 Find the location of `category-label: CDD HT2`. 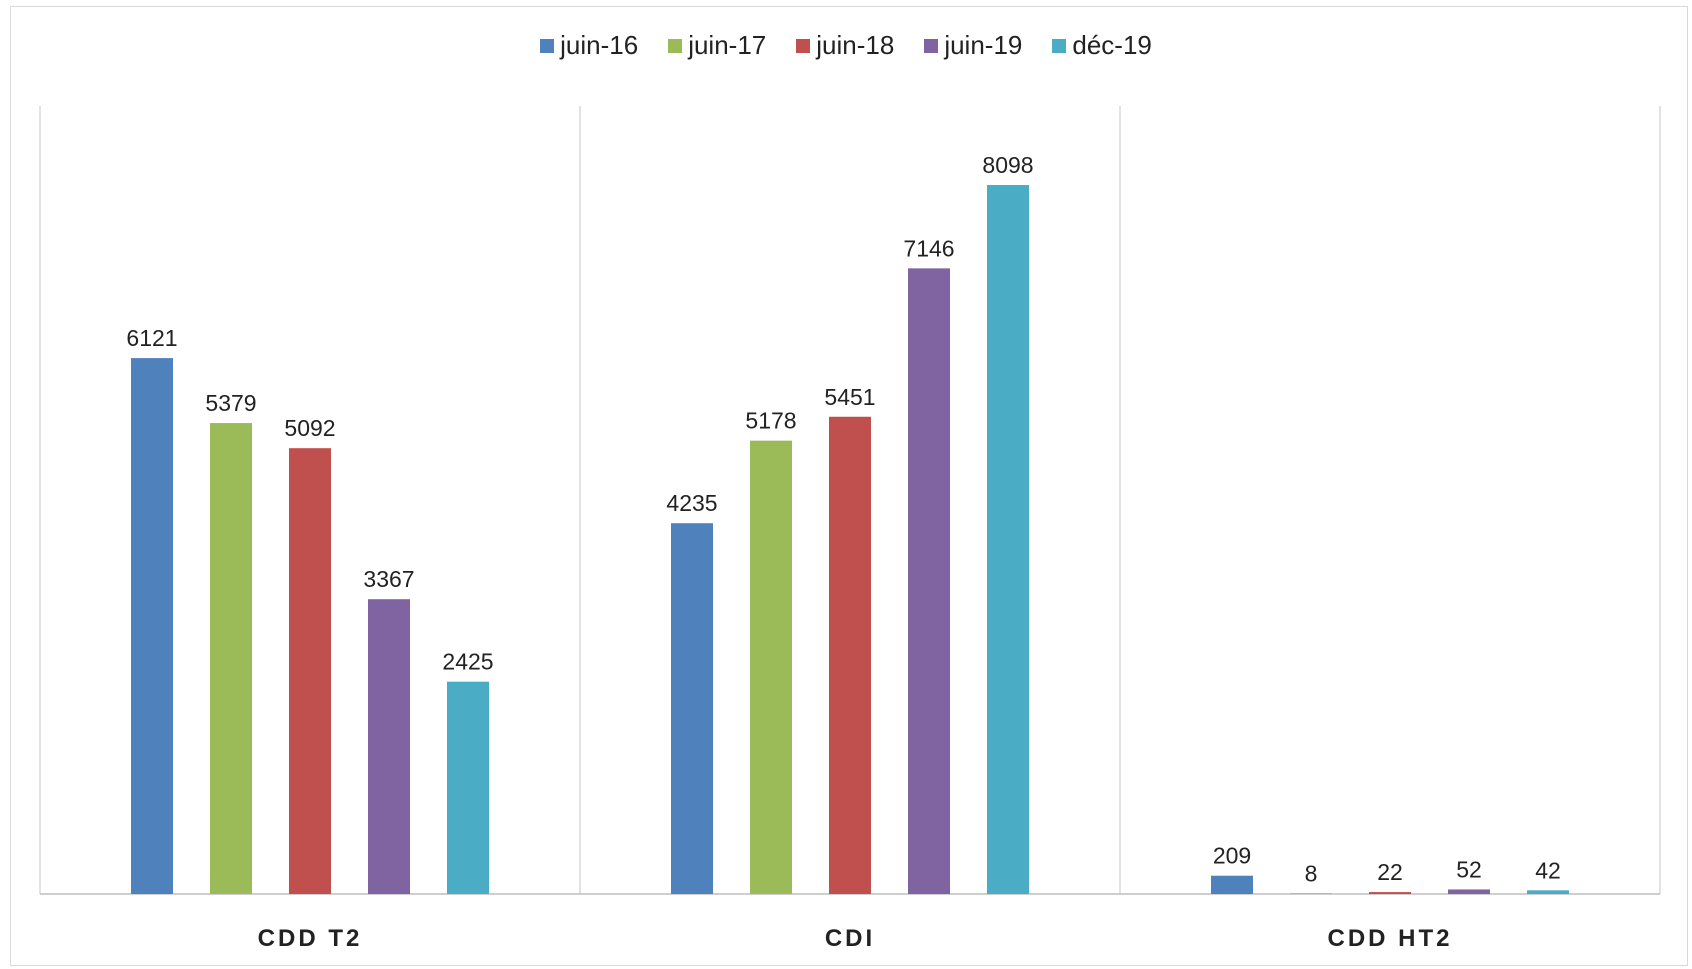

category-label: CDD HT2 is located at coordinates (1389, 938).